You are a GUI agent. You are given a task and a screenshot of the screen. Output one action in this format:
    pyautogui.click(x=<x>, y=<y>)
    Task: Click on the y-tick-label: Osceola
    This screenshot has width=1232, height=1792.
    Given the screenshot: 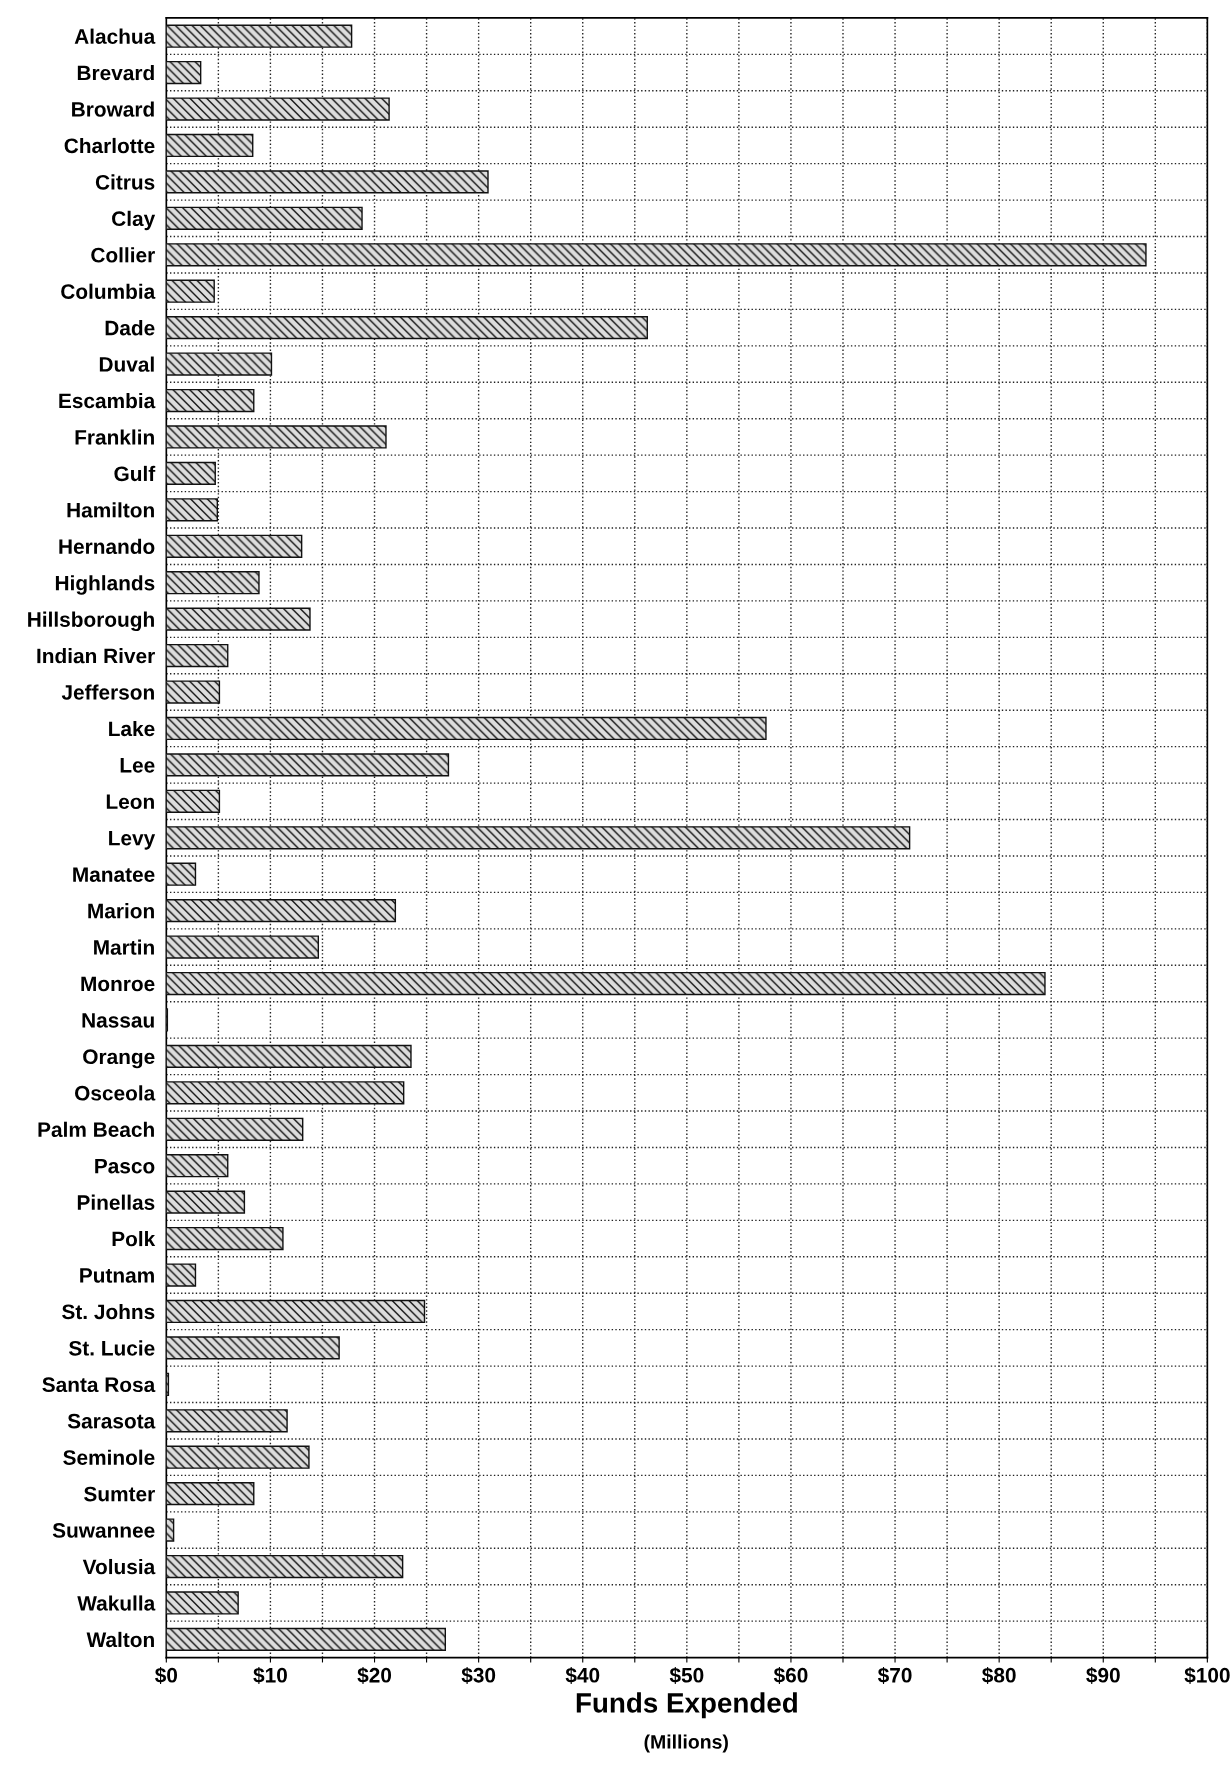 What is the action you would take?
    pyautogui.click(x=115, y=1093)
    